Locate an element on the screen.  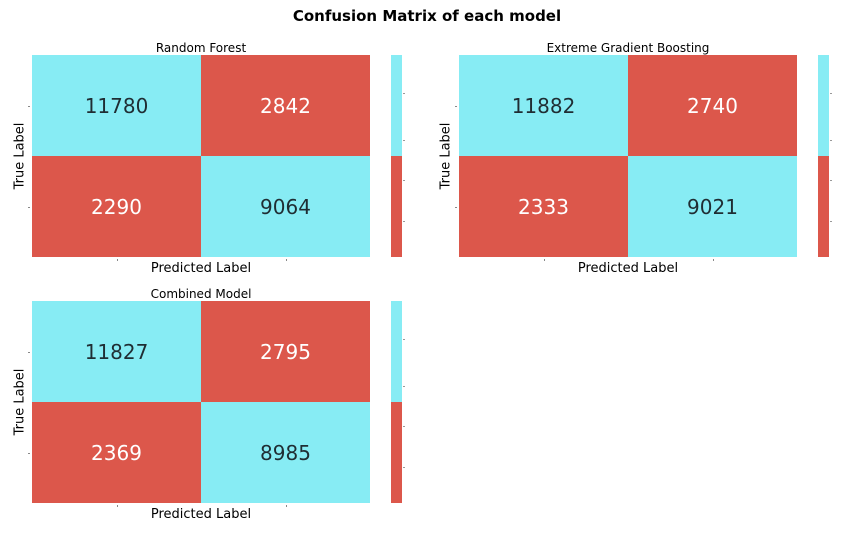
matrix-cell: 2842 is located at coordinates (285, 105).